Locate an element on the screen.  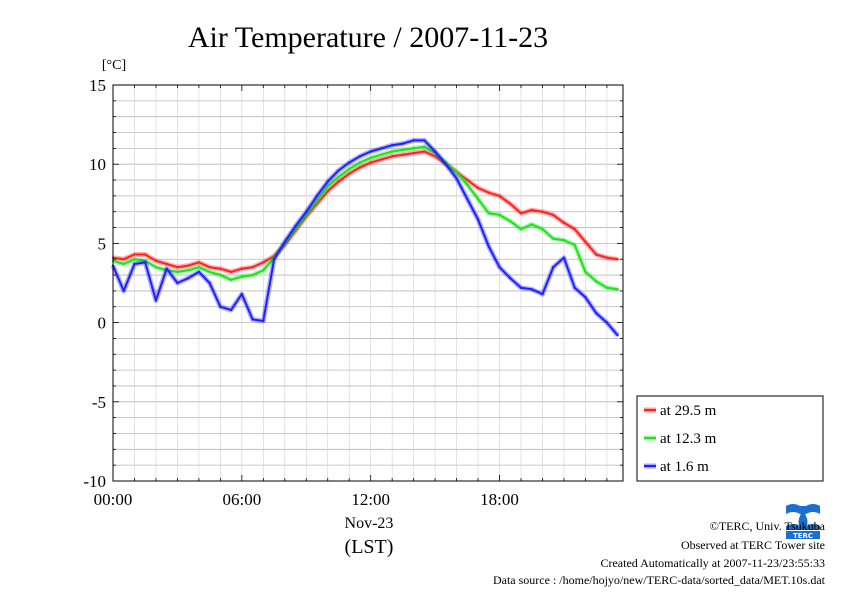
x-tick-label: 18:00 is located at coordinates (499, 499).